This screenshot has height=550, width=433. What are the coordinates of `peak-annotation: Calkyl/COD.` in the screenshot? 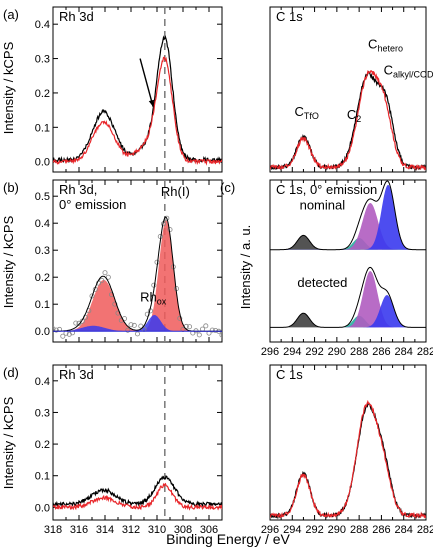 It's located at (408, 70).